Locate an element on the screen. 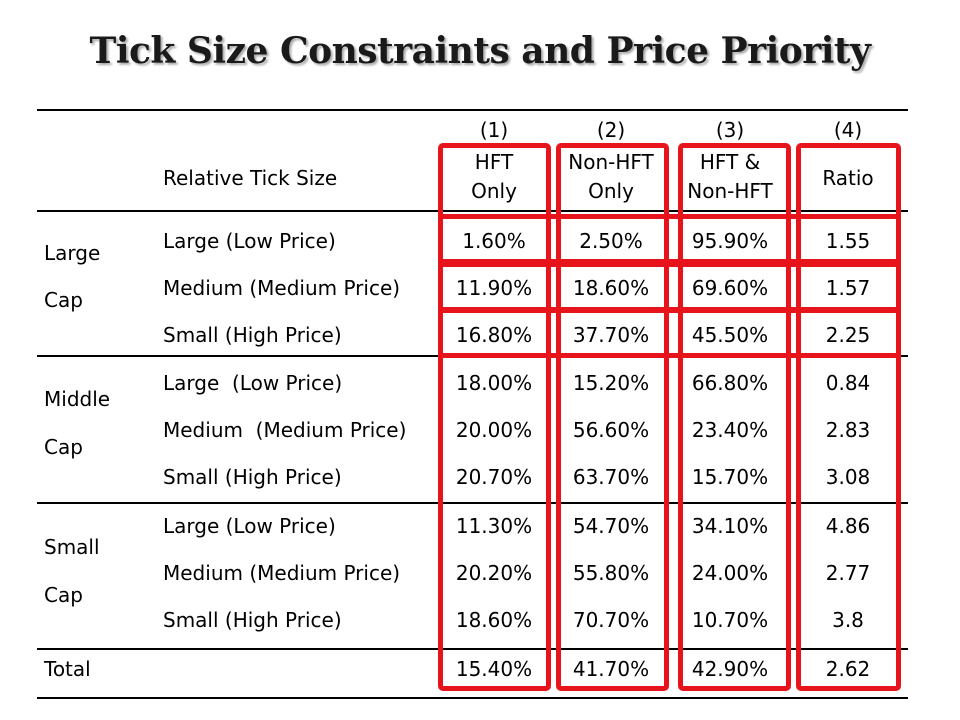 This screenshot has width=960, height=720. table-cell: 2.77 is located at coordinates (848, 573).